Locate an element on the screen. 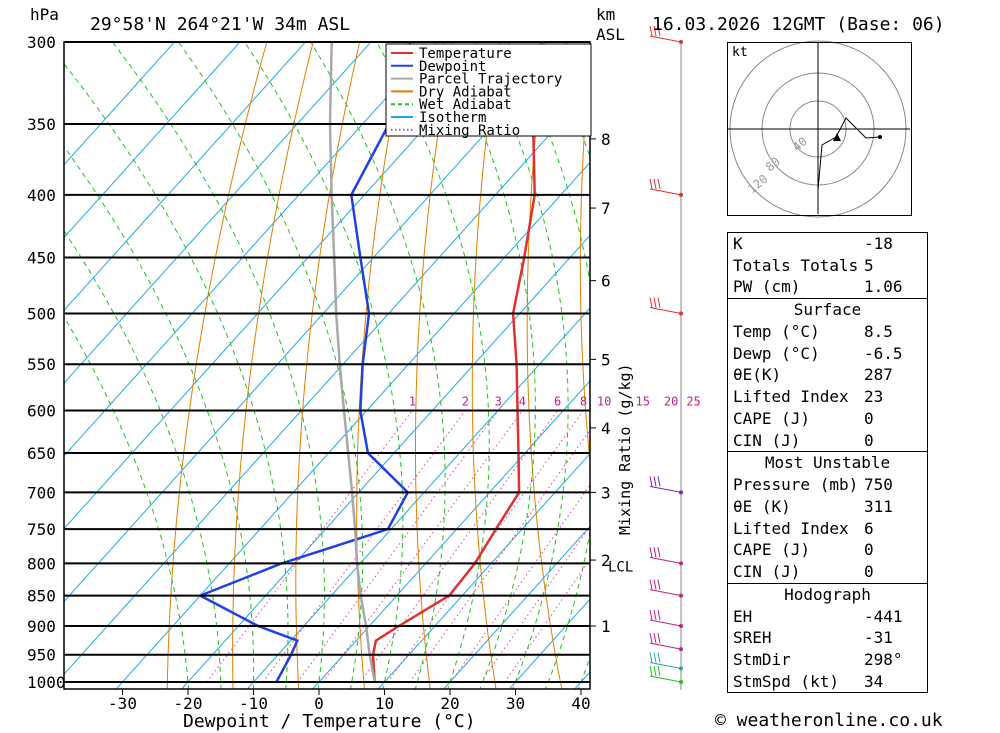 The height and width of the screenshot is (733, 1000). hodograph-trace is located at coordinates (849, 154).